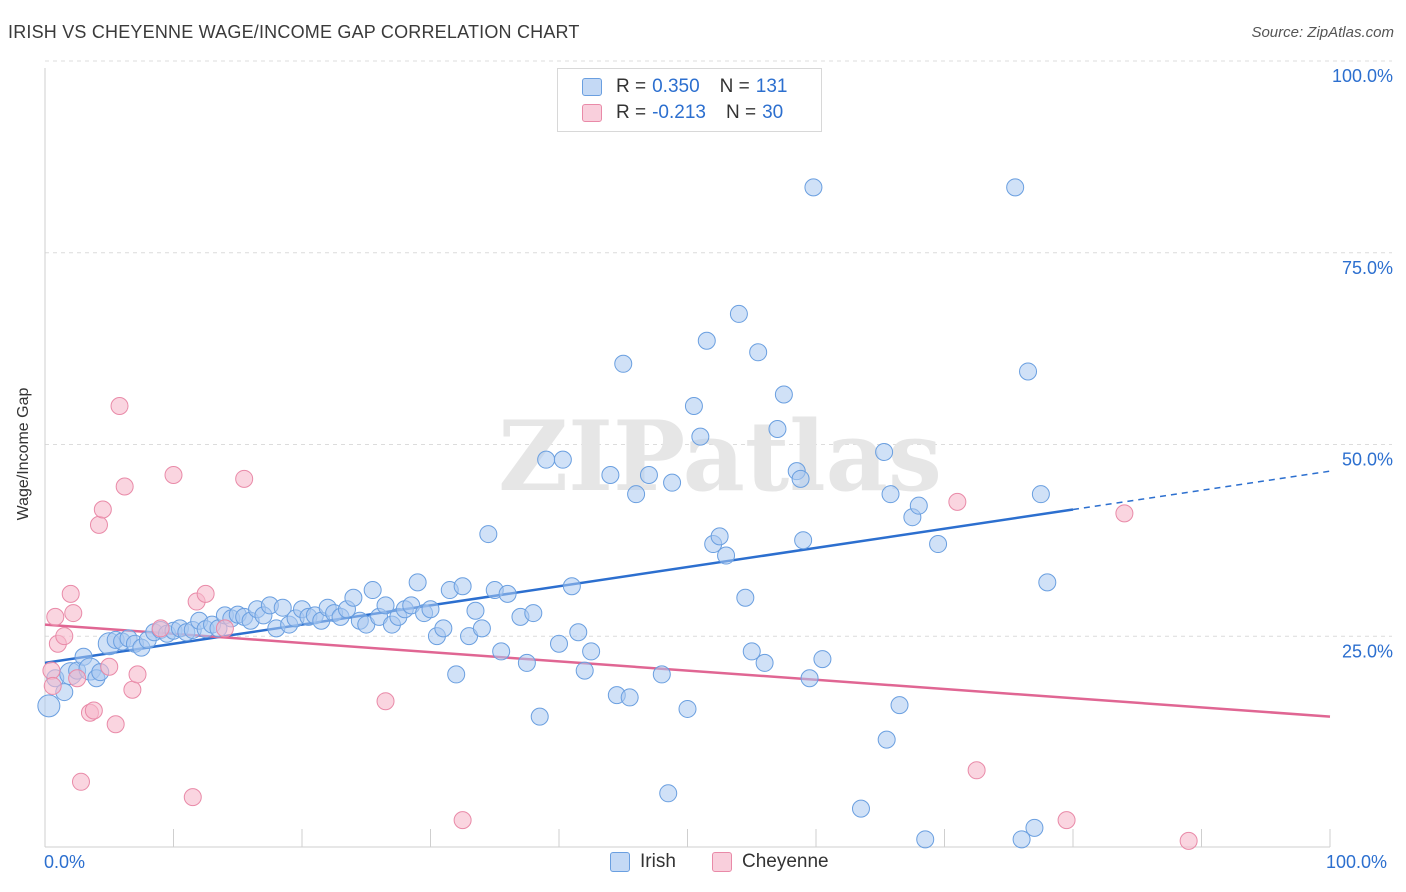  What do you see at coordinates (592, 87) in the screenshot?
I see `irish-swatch` at bounding box center [592, 87].